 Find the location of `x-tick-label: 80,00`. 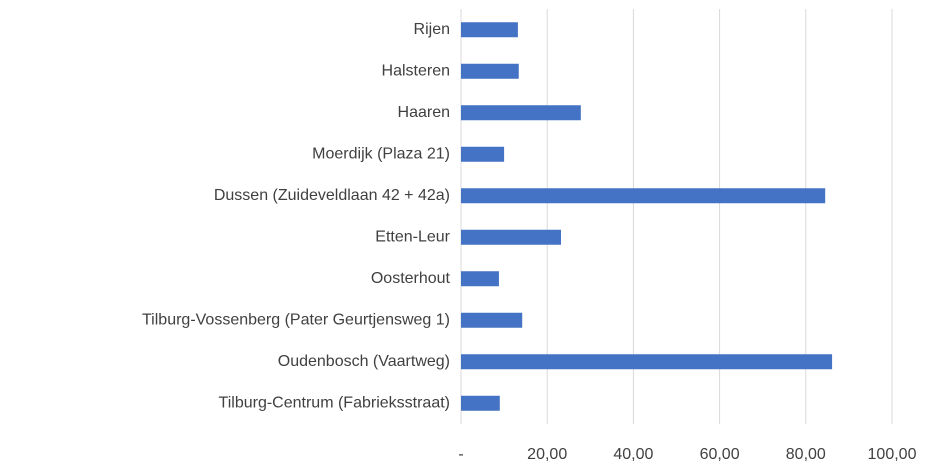

x-tick-label: 80,00 is located at coordinates (806, 454).